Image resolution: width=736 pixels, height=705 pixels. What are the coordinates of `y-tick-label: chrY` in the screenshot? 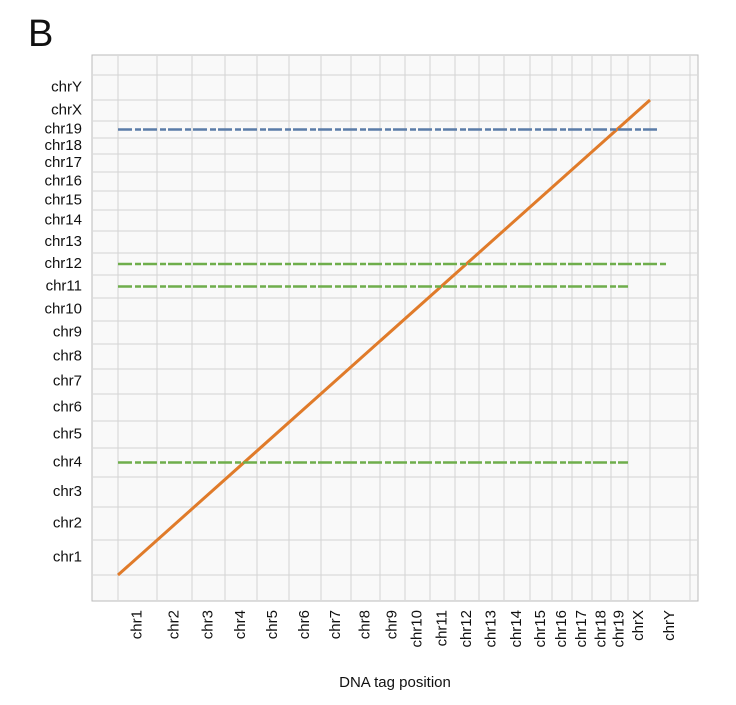 It's located at (66, 86).